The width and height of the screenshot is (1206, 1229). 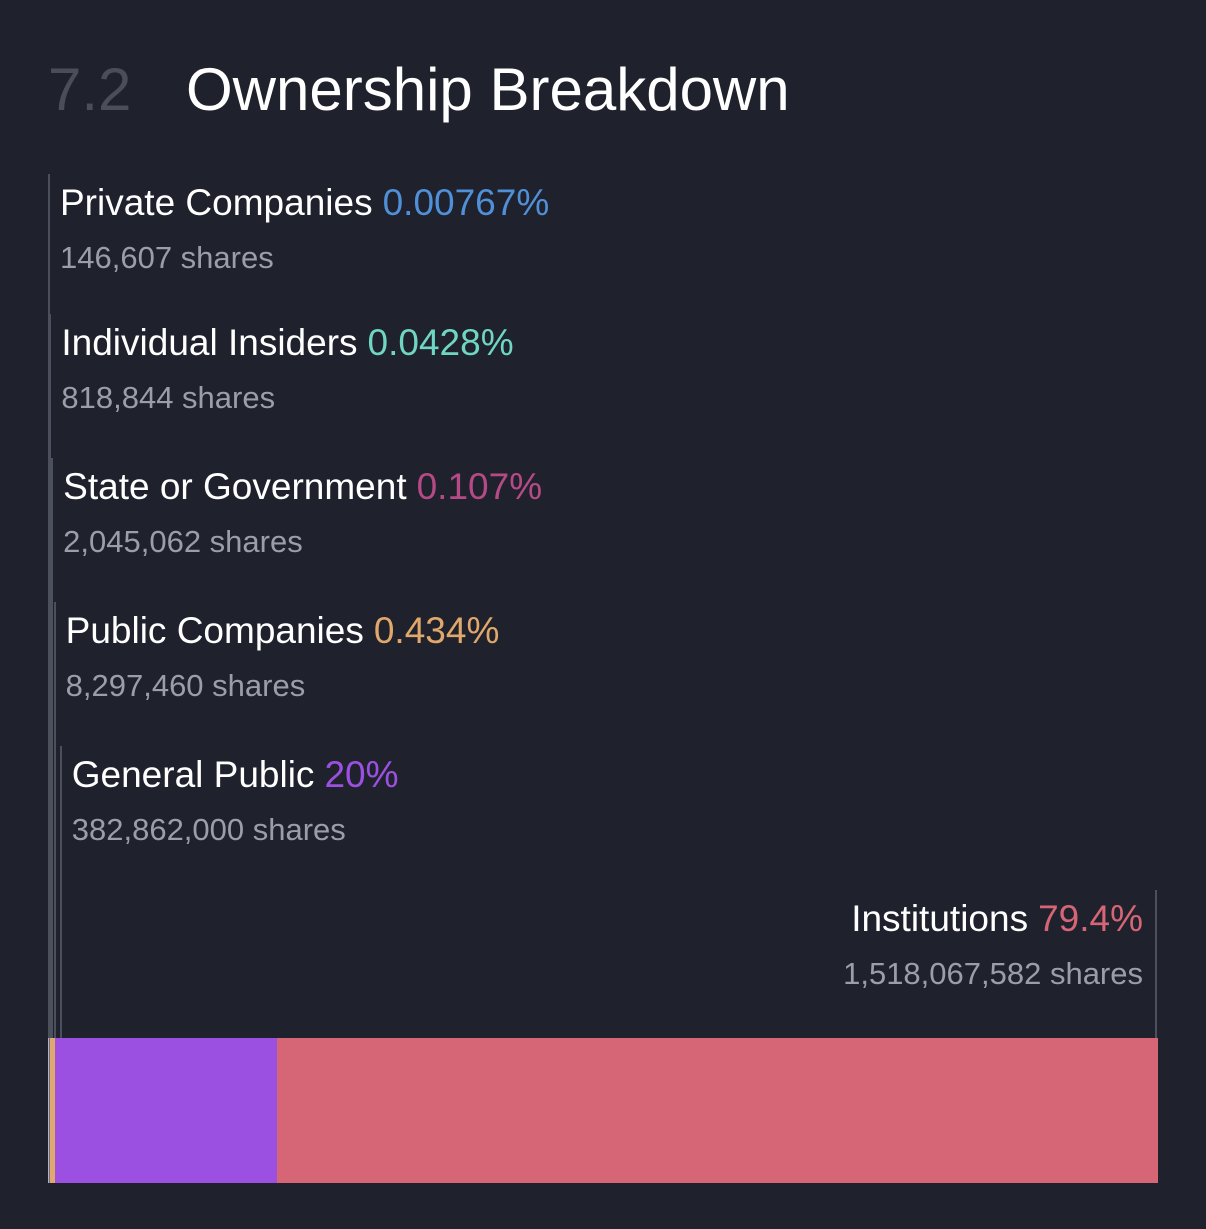 I want to click on data-label-percent: 20%, so click(x=361, y=774).